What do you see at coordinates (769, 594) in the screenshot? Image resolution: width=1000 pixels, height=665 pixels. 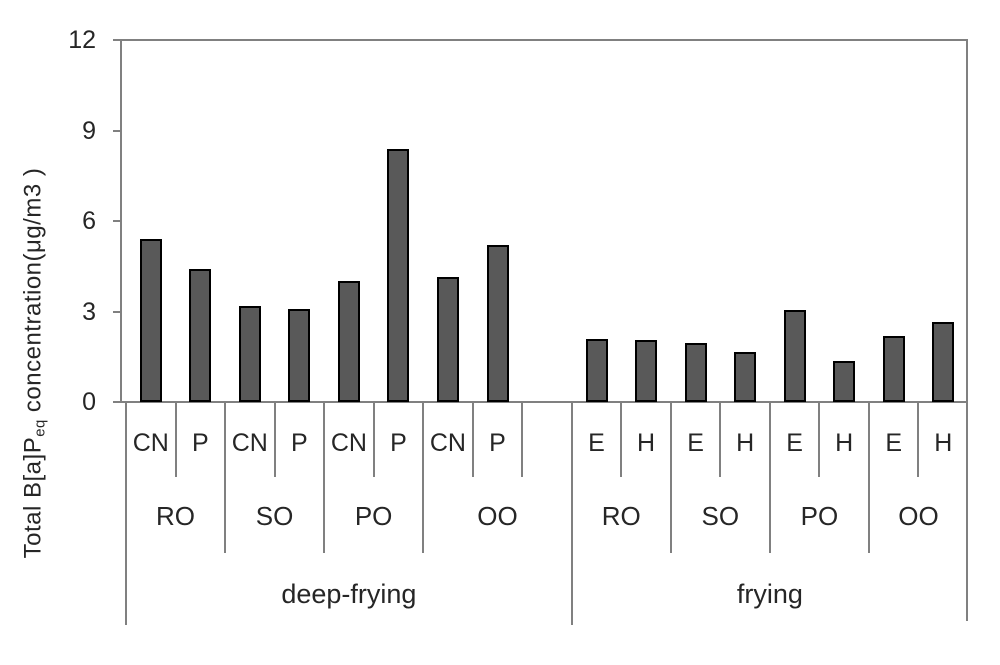 I see `x-group-label: frying` at bounding box center [769, 594].